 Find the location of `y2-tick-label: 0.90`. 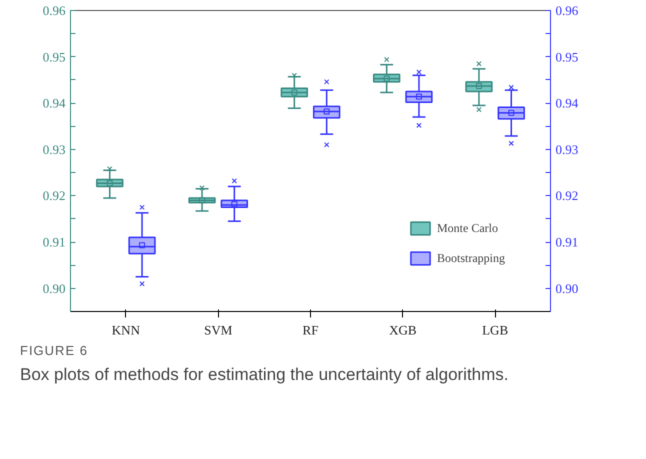

y2-tick-label: 0.90 is located at coordinates (567, 288).